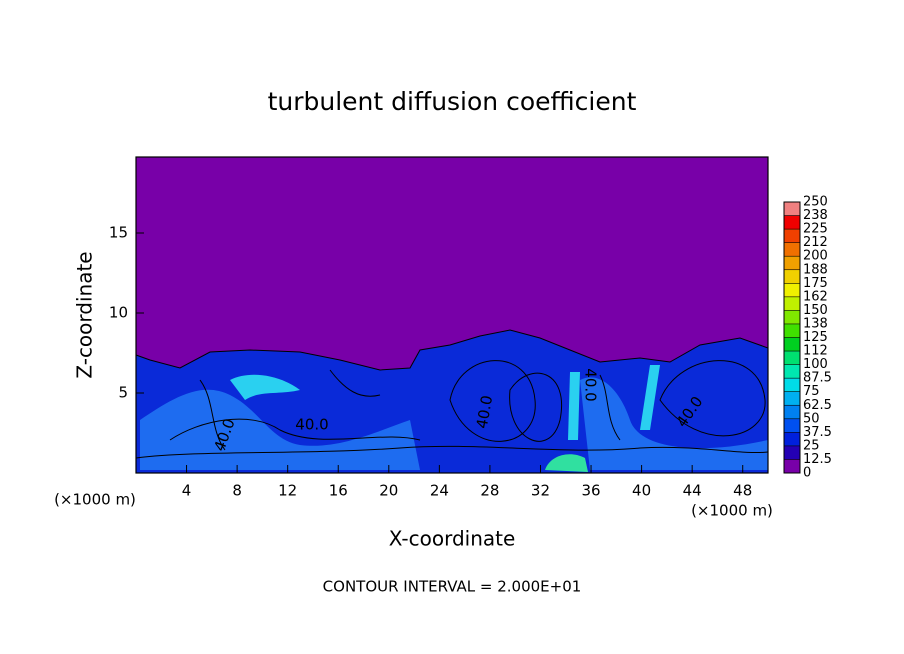  What do you see at coordinates (732, 511) in the screenshot?
I see `x-unit: (×1000 m)` at bounding box center [732, 511].